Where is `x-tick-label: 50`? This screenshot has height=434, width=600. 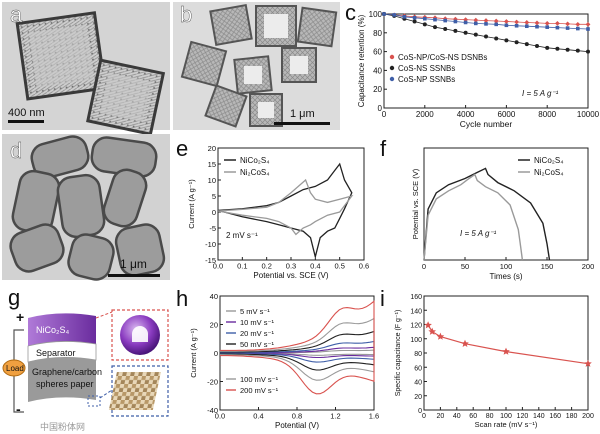
x-tick-label: 50 is located at coordinates (465, 266).